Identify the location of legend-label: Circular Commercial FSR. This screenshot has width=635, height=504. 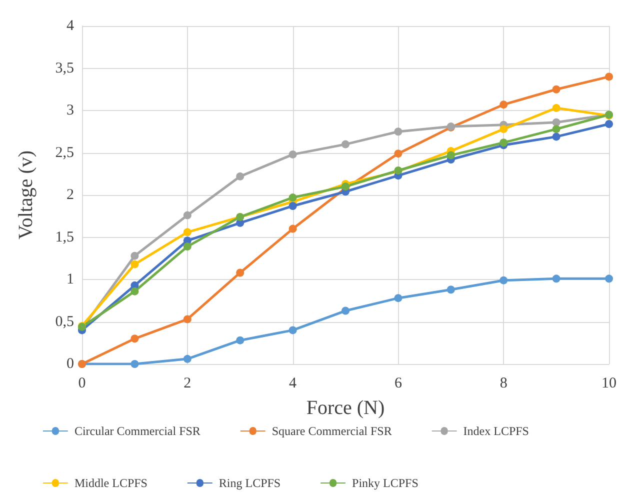
(137, 431).